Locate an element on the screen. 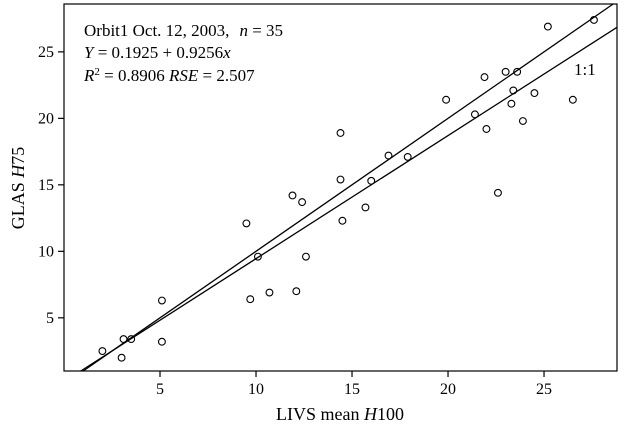  annotation-equation: = 0.1925 + 0.9256 is located at coordinates (158, 52).